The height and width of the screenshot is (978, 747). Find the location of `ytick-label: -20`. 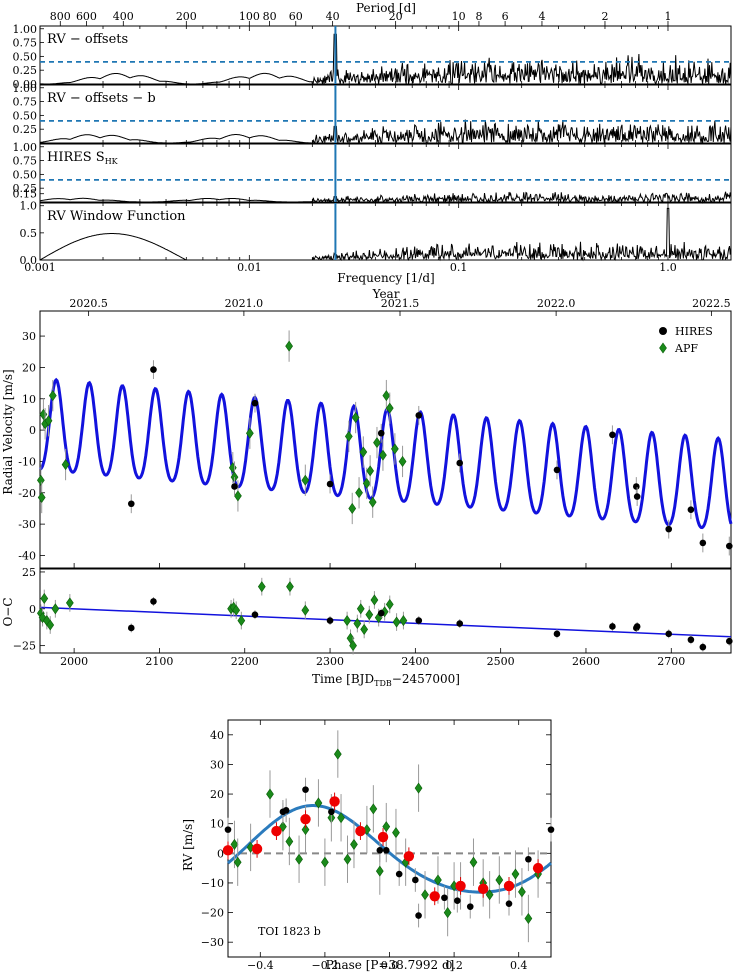

ytick-label: -20 is located at coordinates (27, 493).